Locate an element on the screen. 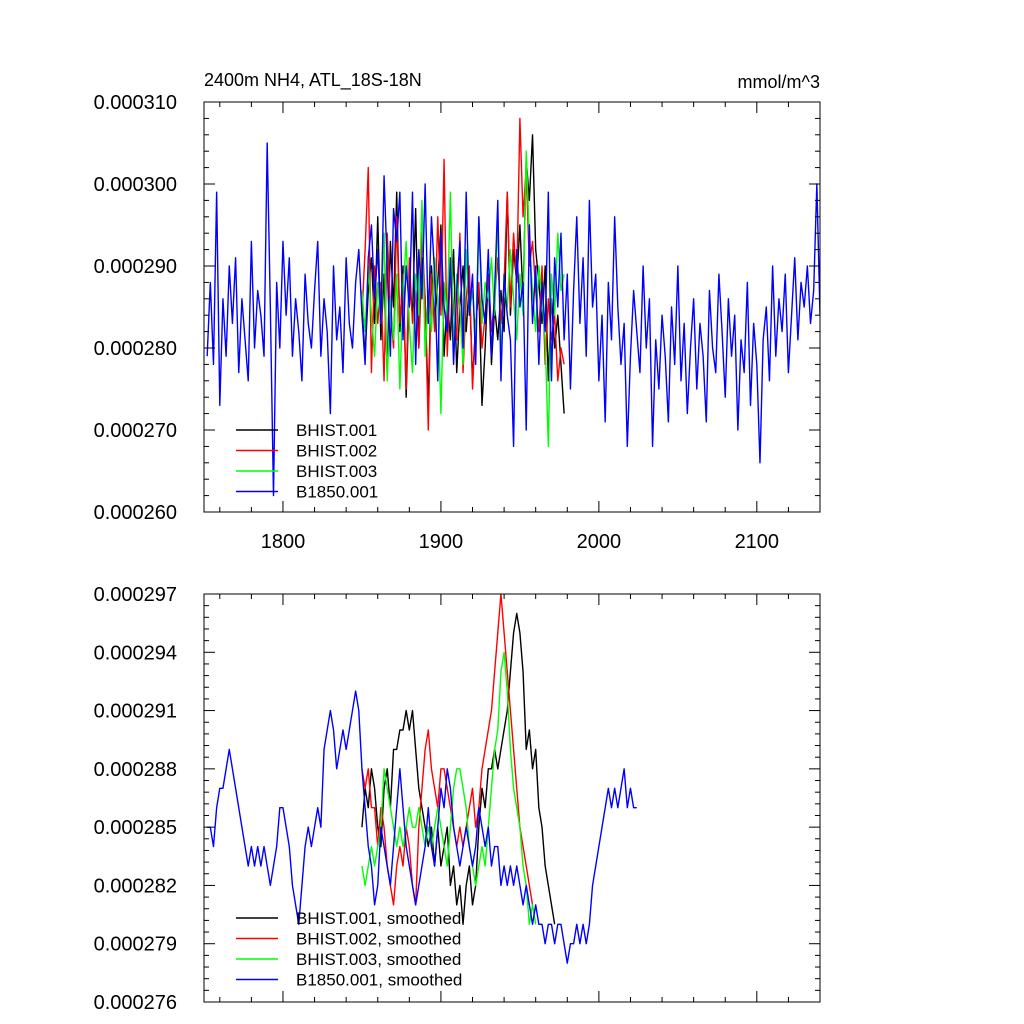 The height and width of the screenshot is (1024, 1024). y-tick-label: 0.000279 is located at coordinates (135, 945).